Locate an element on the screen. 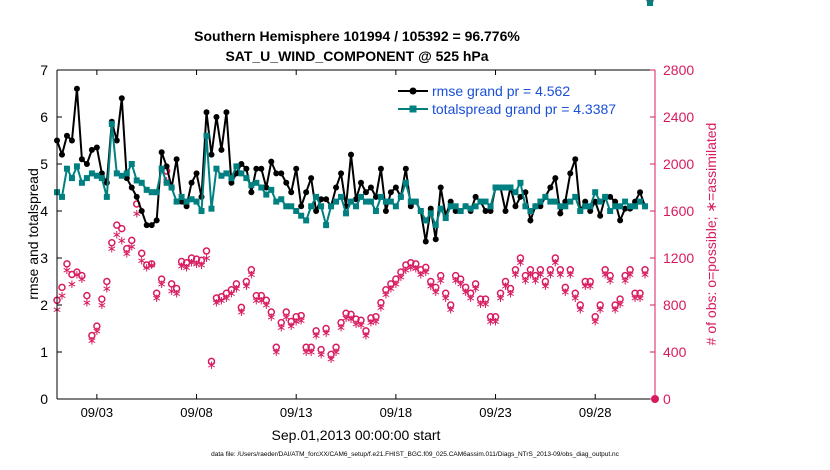 This screenshot has width=830, height=470. legend-marker-rmse is located at coordinates (413, 91).